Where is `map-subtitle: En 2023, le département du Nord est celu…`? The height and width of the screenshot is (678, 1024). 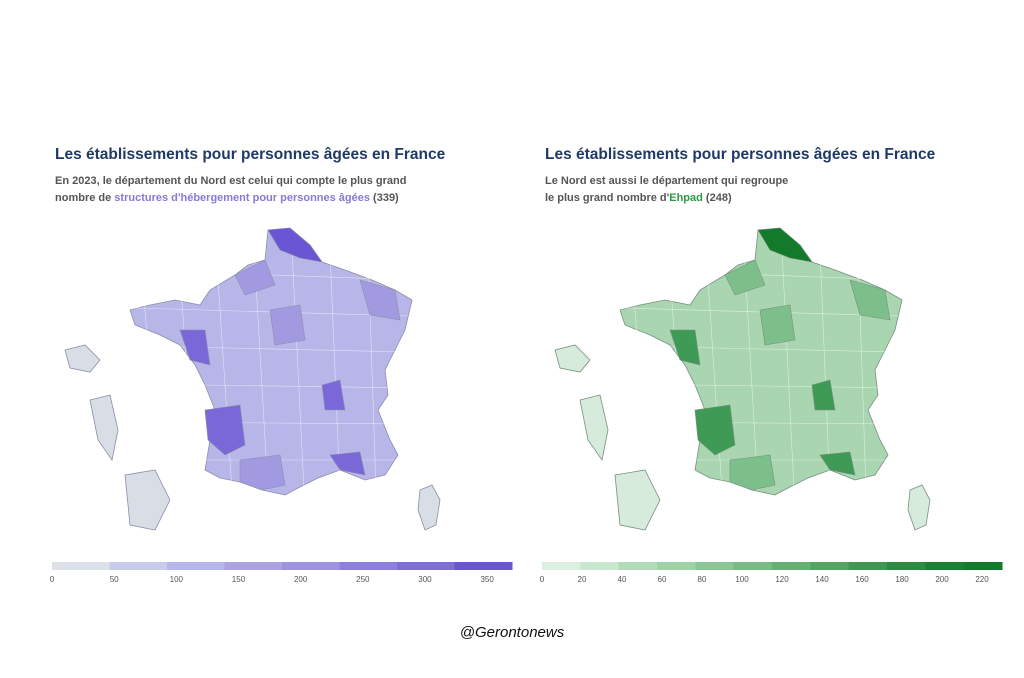
map-subtitle: En 2023, le département du Nord est celu… is located at coordinates (230, 190).